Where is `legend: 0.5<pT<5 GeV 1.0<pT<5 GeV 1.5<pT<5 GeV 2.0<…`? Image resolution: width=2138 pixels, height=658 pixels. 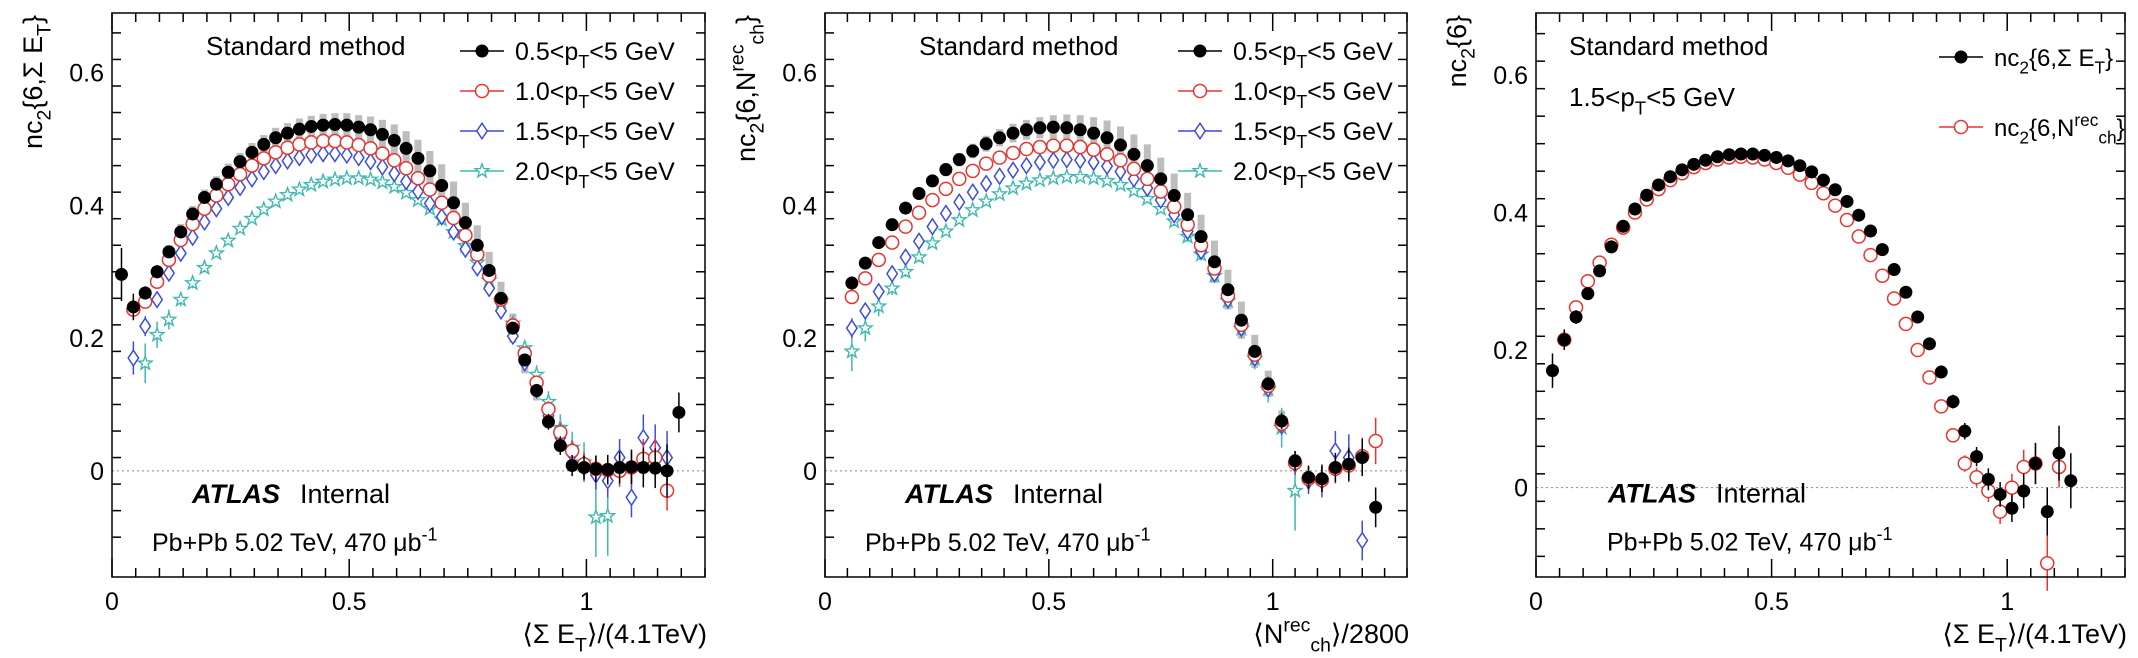
legend: 0.5<pT<5 GeV 1.0<pT<5 GeV 1.5<pT<5 GeV 2.0<… is located at coordinates (567, 115).